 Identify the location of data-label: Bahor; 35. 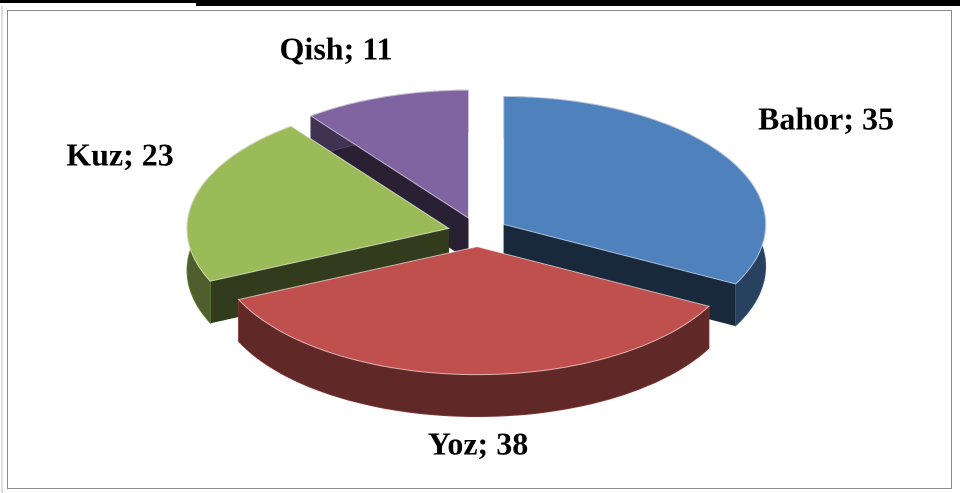
(826, 118).